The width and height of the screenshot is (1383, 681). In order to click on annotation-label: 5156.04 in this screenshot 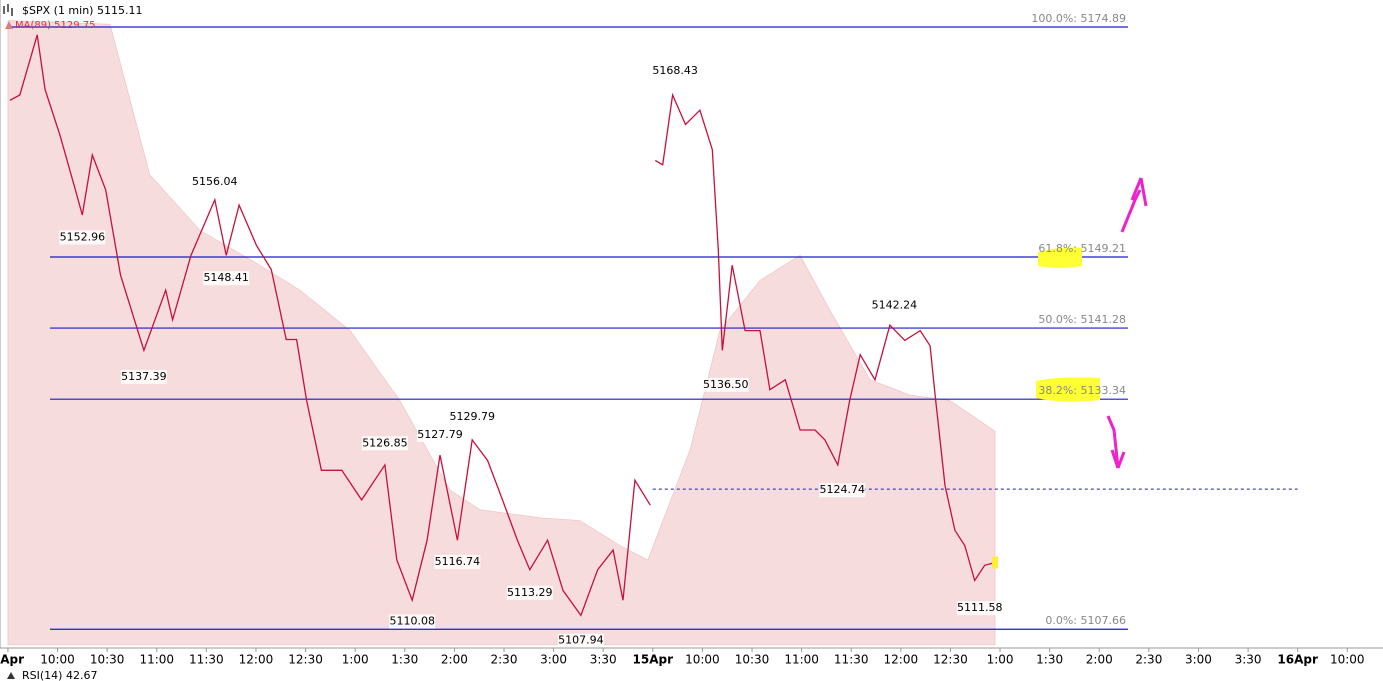, I will do `click(215, 181)`.